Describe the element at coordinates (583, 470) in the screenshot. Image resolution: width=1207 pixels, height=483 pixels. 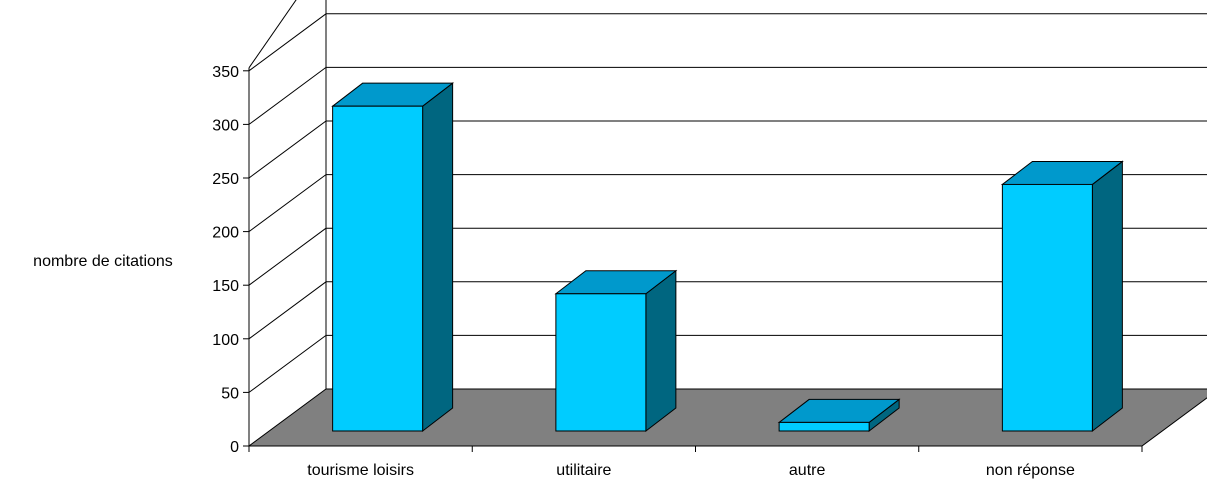
I see `x-tick-label-1: utilitaire` at that location.